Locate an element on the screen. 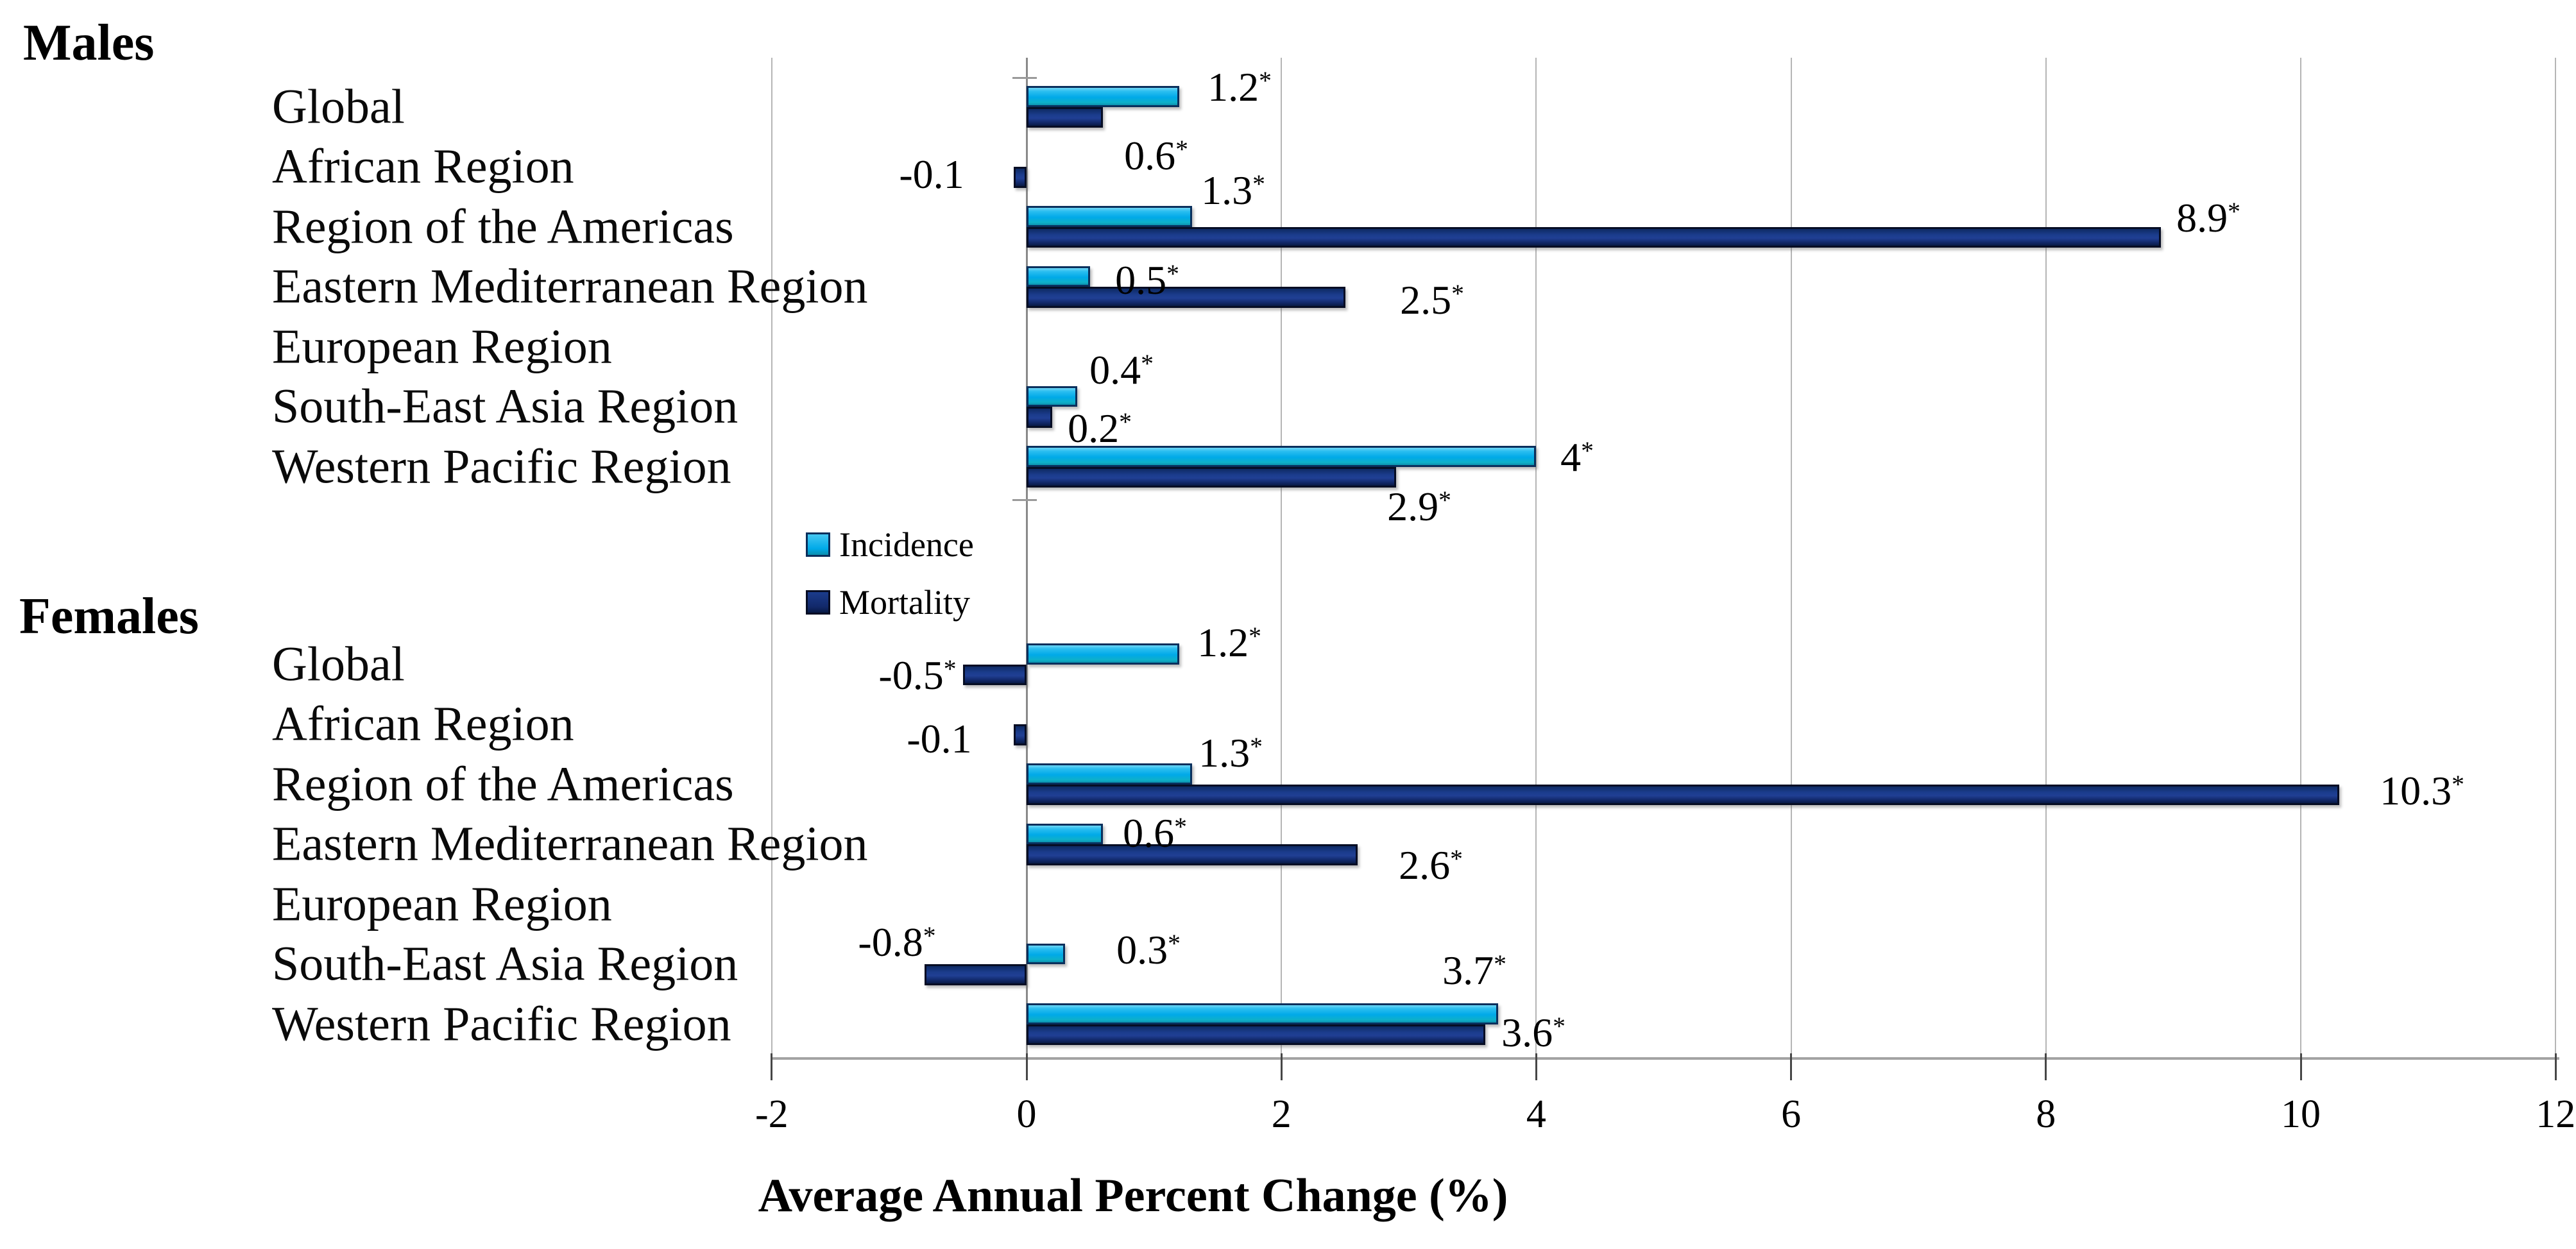  legend-label-mortality: Mortality is located at coordinates (904, 602).